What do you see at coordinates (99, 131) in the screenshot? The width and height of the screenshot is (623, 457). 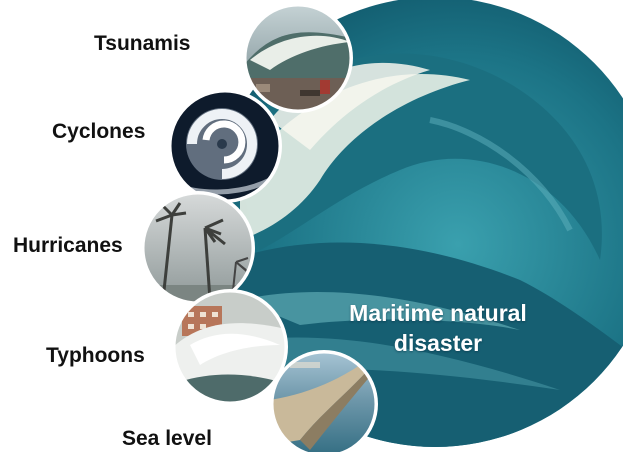 I see `label-cyclones: Cyclones` at bounding box center [99, 131].